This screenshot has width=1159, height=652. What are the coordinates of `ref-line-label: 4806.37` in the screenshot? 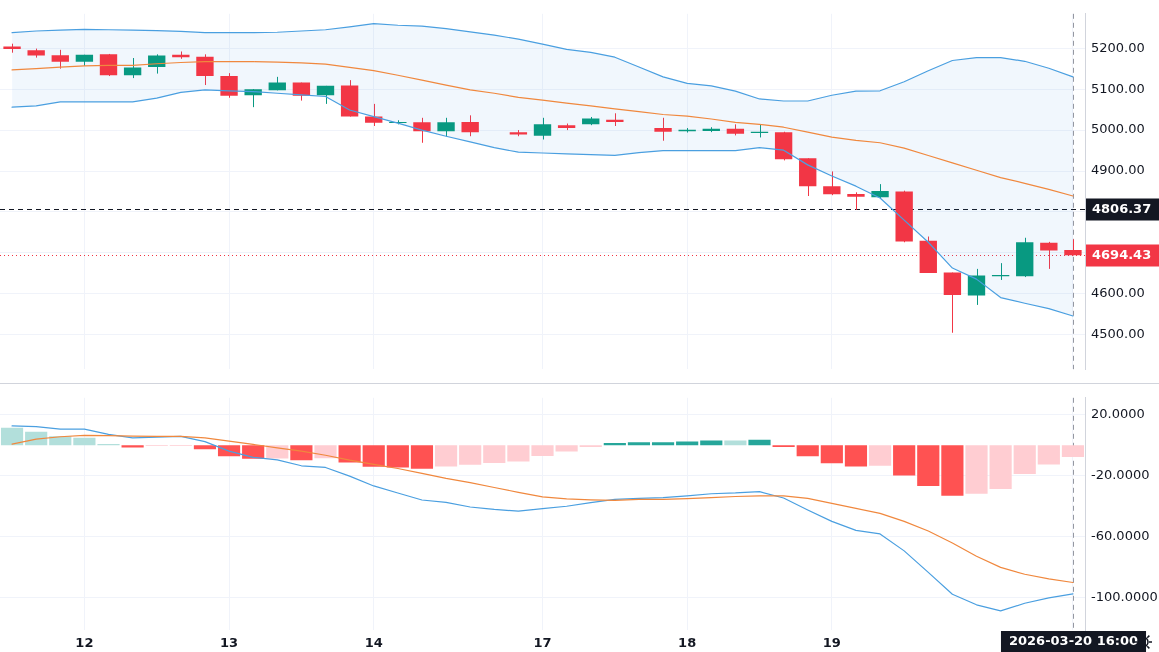 It's located at (1122, 208).